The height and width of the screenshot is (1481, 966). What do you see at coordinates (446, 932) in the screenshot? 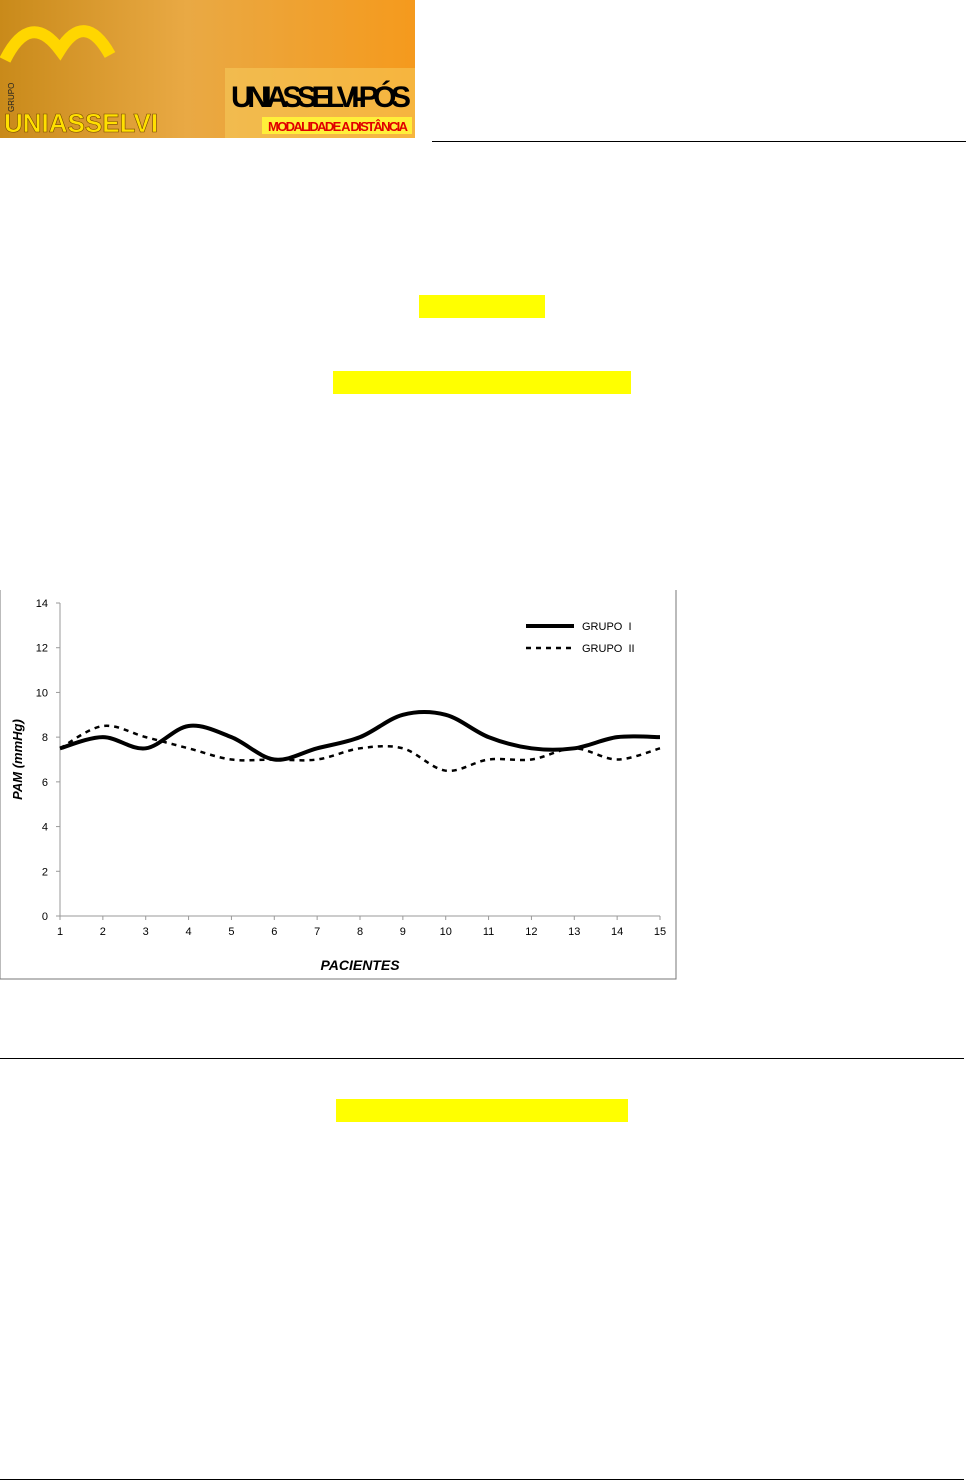
I see `x-tick-label: 10` at bounding box center [446, 932].